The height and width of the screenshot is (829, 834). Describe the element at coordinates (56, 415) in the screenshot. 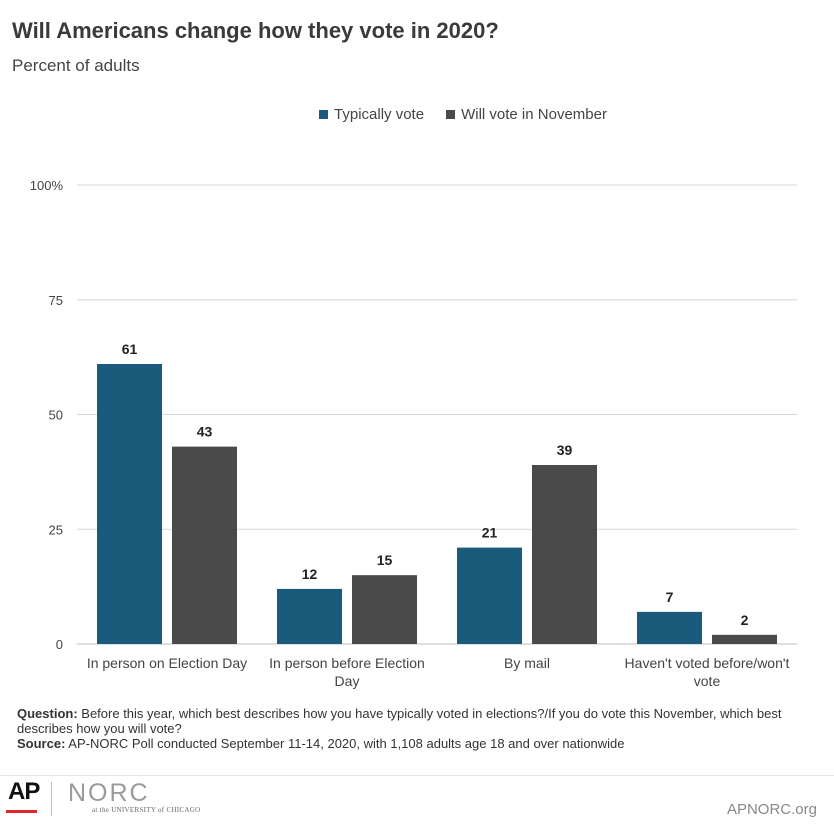

I see `y-tick-label-50: 50` at that location.